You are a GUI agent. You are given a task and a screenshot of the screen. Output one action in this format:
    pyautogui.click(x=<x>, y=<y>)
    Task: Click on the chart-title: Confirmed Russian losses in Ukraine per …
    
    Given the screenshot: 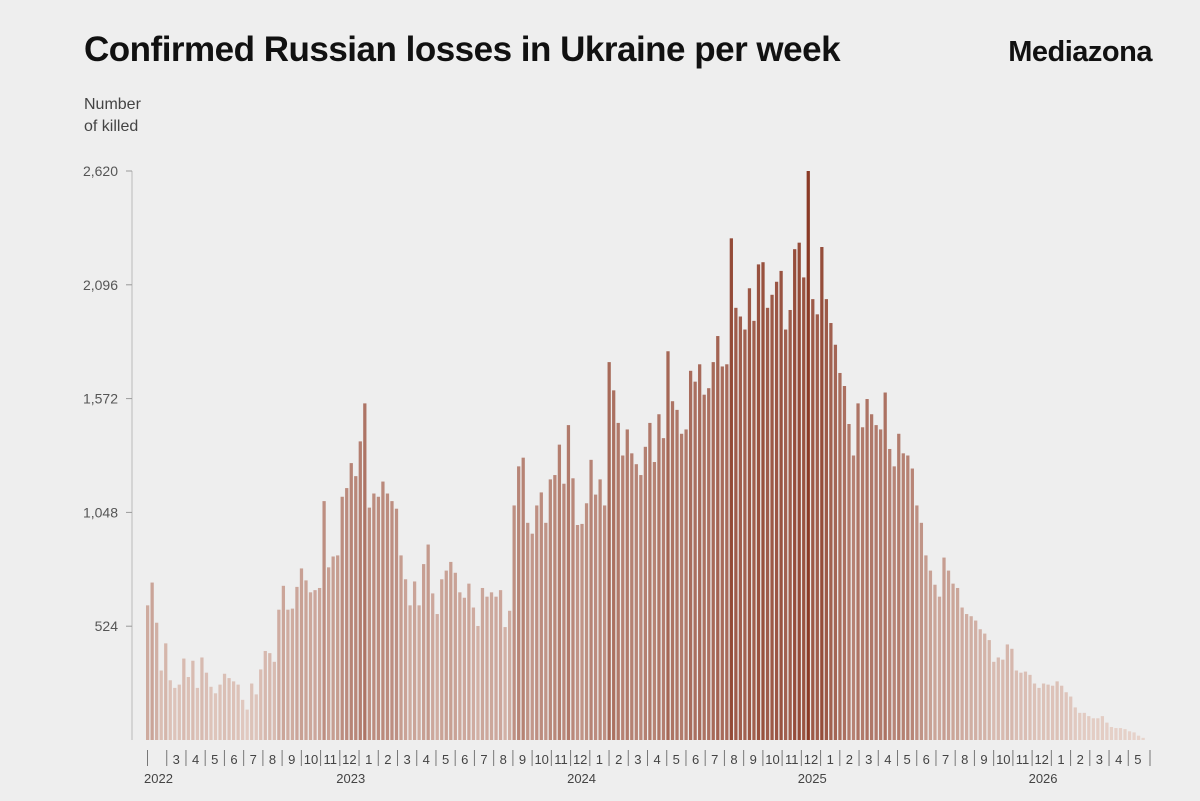 What is the action you would take?
    pyautogui.click(x=462, y=49)
    